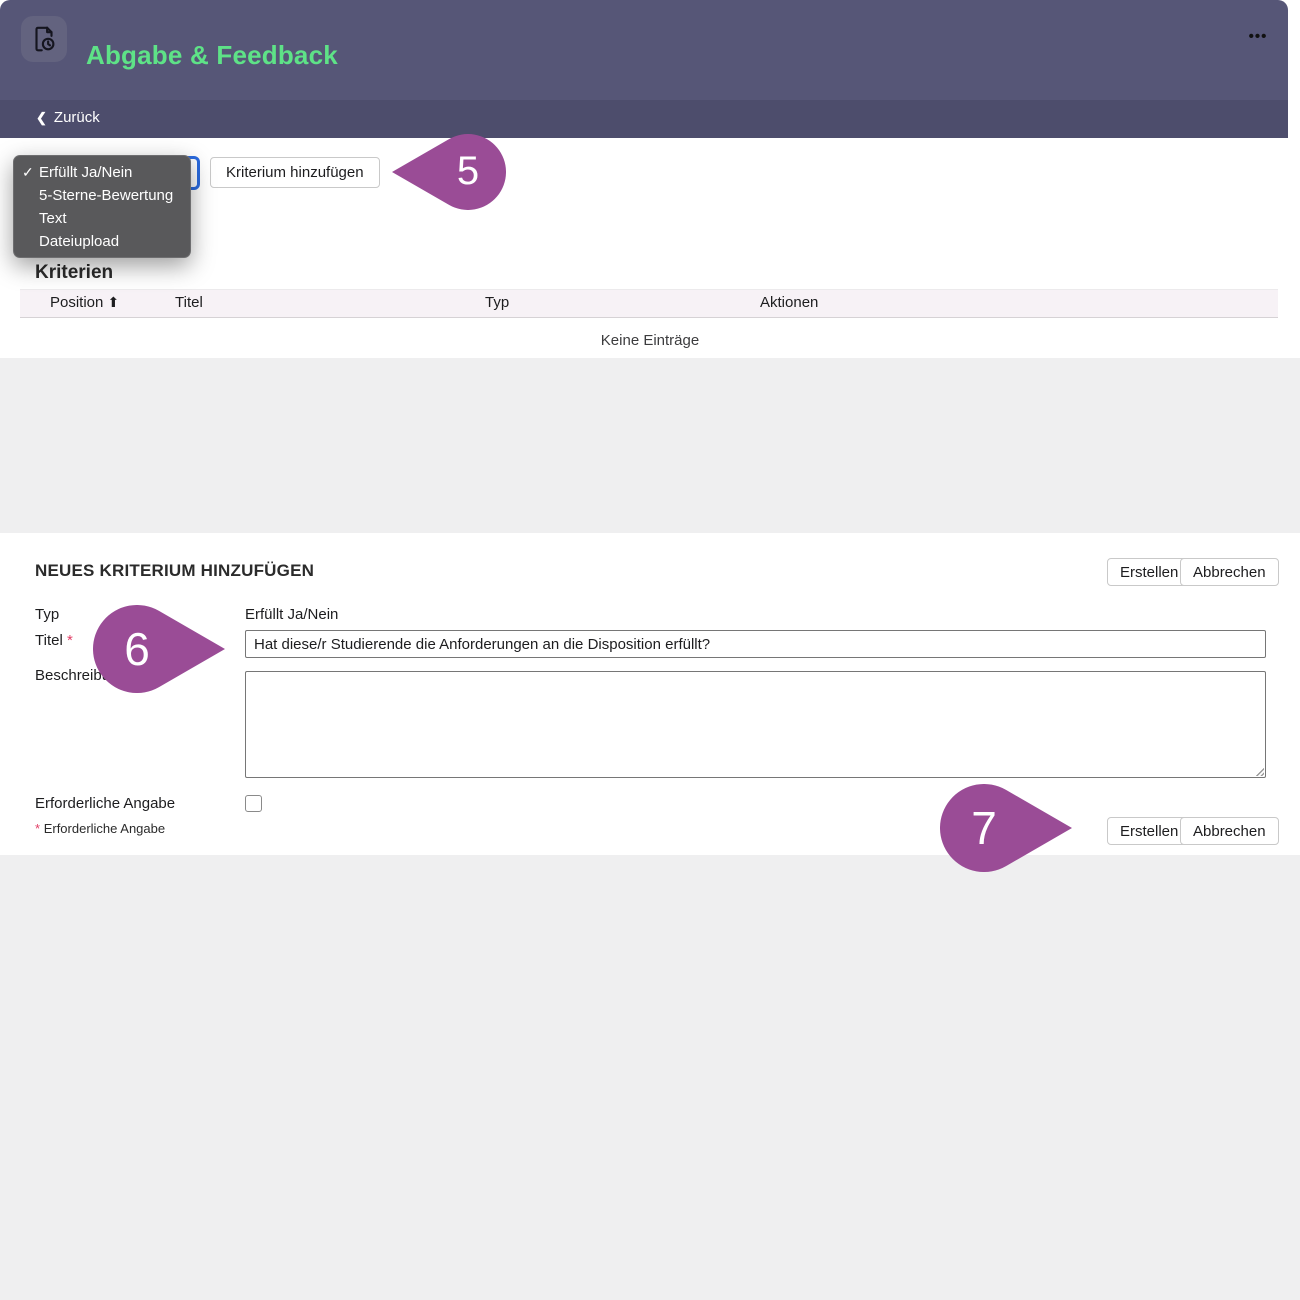  Describe the element at coordinates (755, 724) in the screenshot. I see `beschreibung-textarea` at that location.